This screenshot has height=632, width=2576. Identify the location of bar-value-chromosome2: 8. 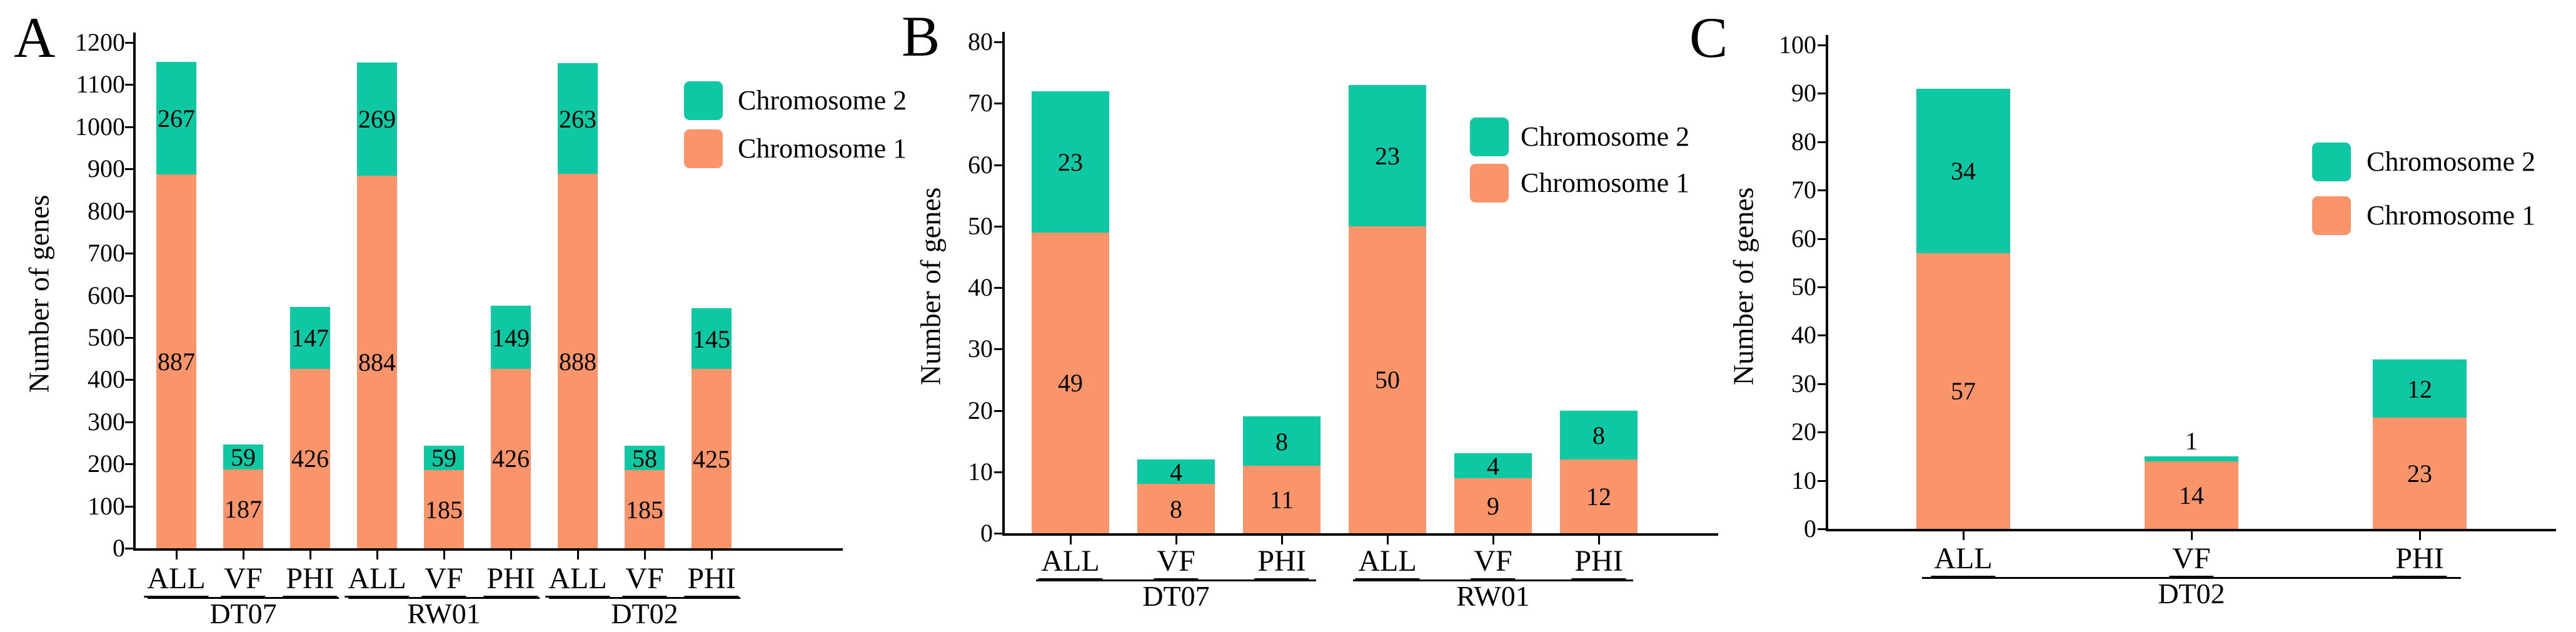
(1282, 442).